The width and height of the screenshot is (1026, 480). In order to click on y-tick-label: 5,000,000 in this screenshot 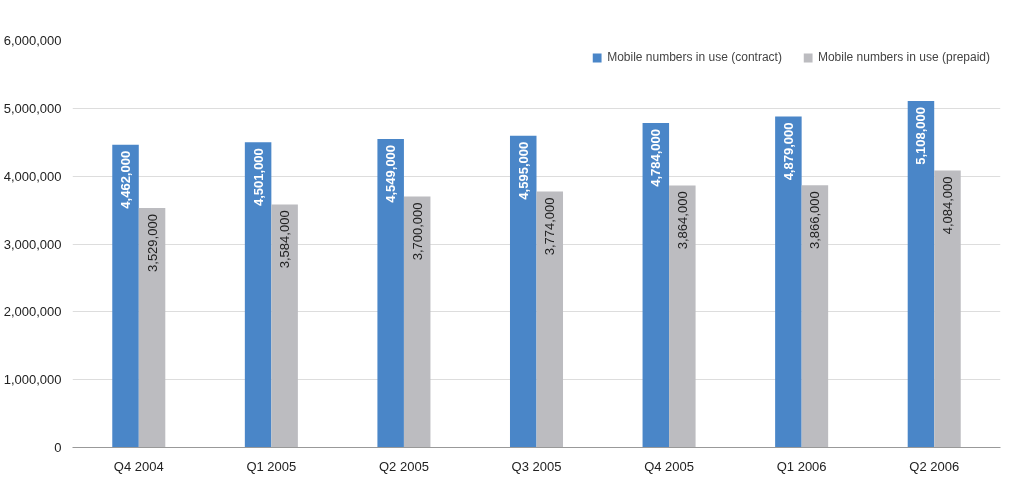, I will do `click(32, 108)`.